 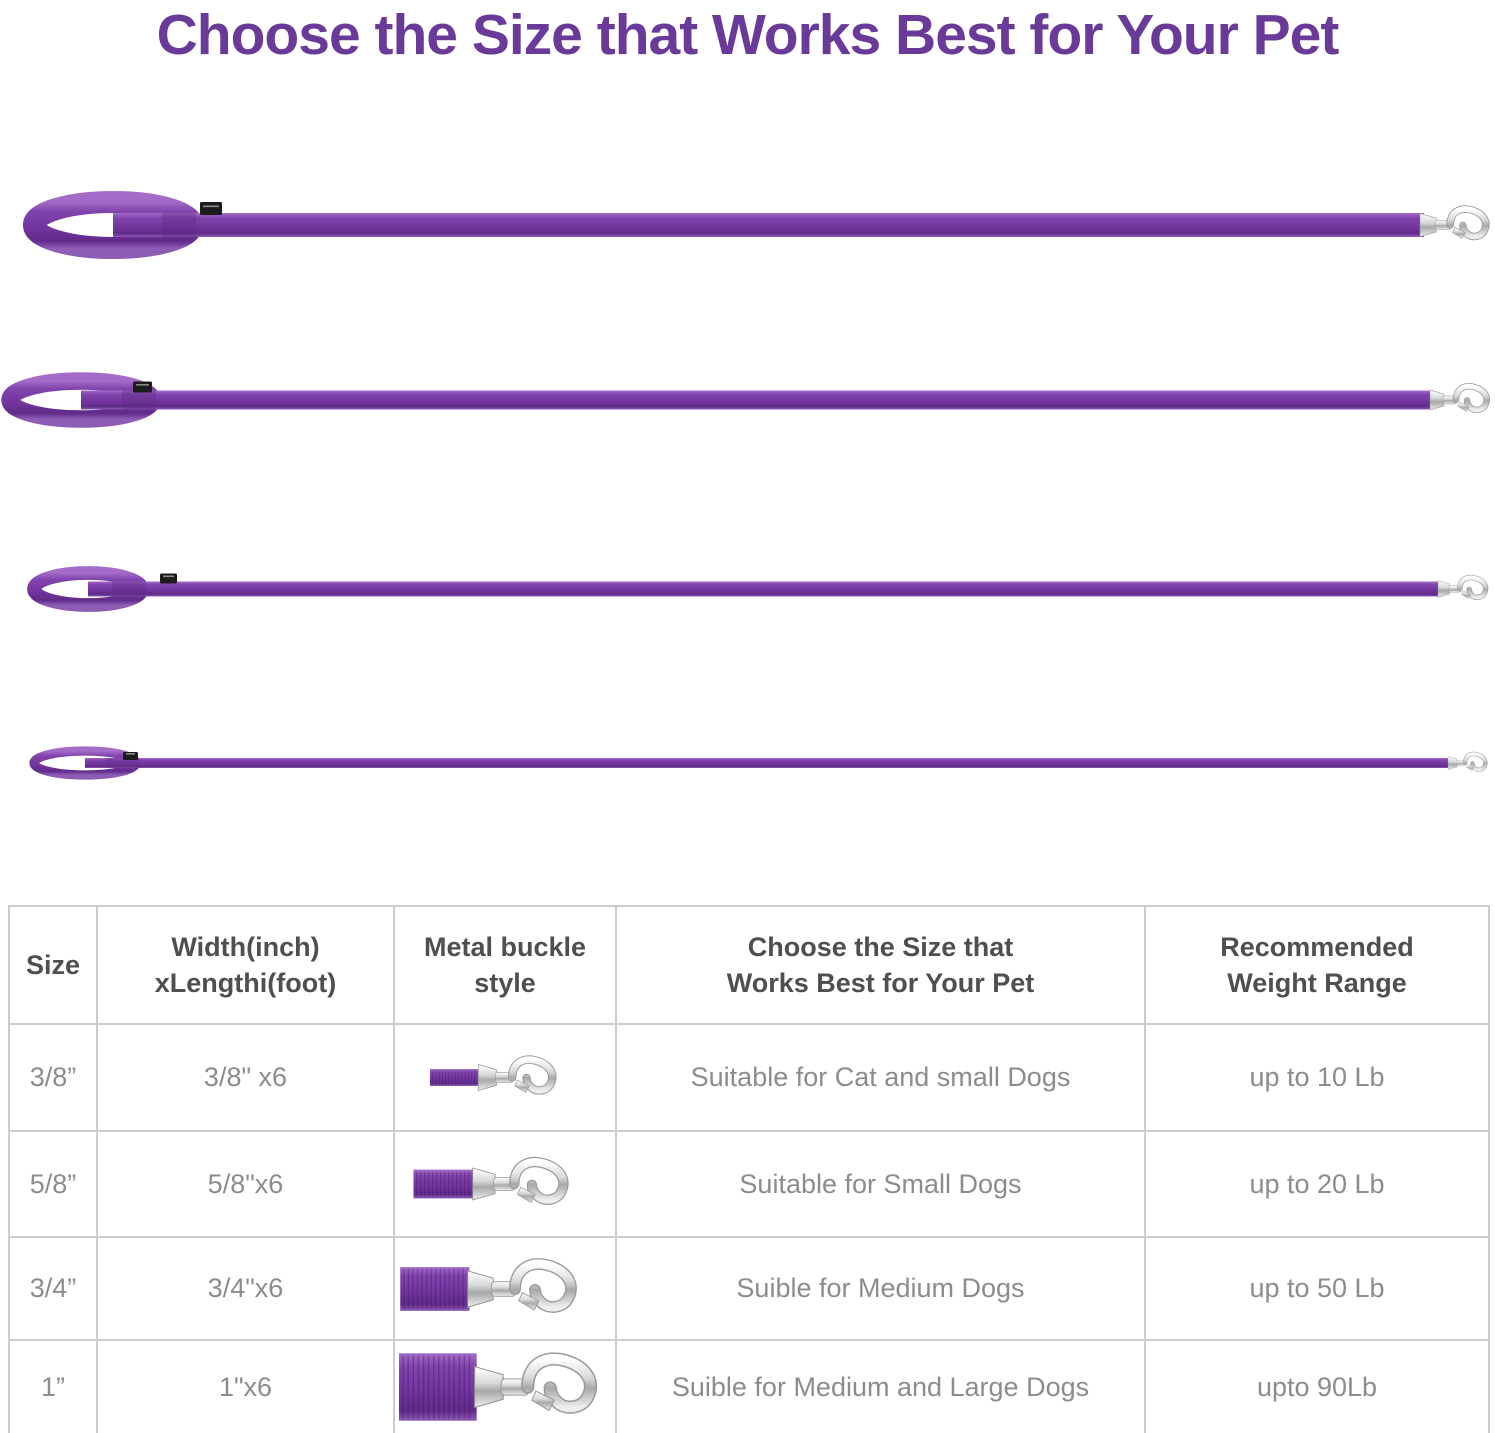 What do you see at coordinates (880, 1077) in the screenshot?
I see `suitability-cell: Suitable for Cat and small Dogs` at bounding box center [880, 1077].